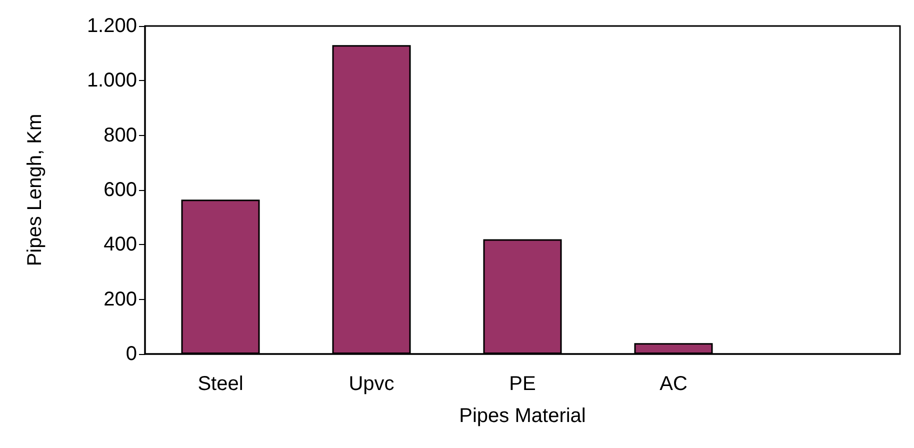 The height and width of the screenshot is (448, 914). What do you see at coordinates (522, 416) in the screenshot?
I see `x-axis-title: Pipes Material` at bounding box center [522, 416].